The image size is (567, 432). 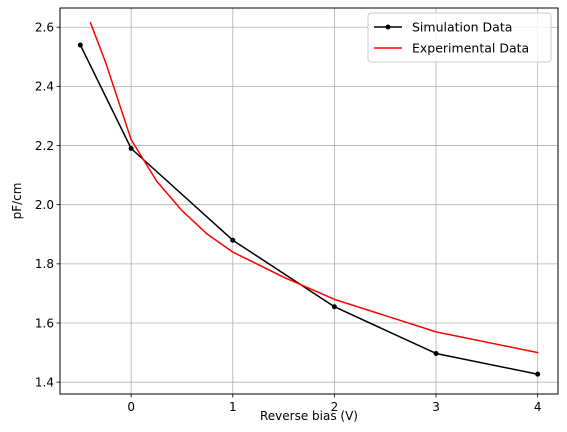 What do you see at coordinates (44, 323) in the screenshot?
I see `y-tick-label: 1.6` at bounding box center [44, 323].